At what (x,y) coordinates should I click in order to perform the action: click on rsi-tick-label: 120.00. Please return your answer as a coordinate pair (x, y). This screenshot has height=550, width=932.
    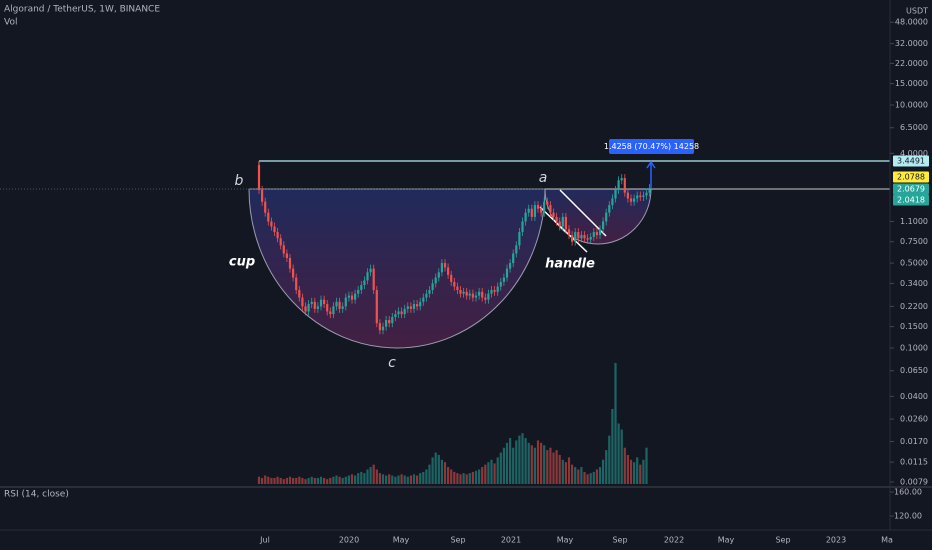
    Looking at the image, I should click on (908, 516).